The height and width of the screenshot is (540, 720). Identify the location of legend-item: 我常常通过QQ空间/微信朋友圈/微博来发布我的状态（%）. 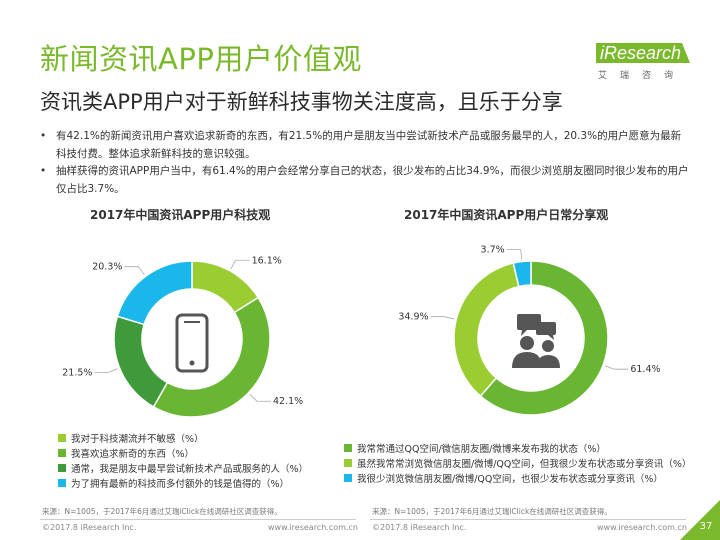
(517, 447).